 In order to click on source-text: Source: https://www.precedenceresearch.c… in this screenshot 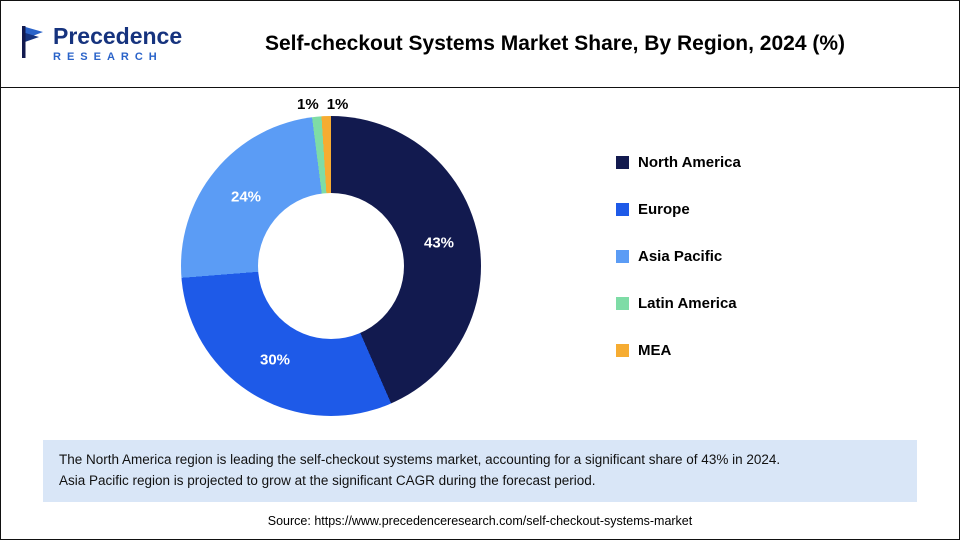, I will do `click(480, 520)`.